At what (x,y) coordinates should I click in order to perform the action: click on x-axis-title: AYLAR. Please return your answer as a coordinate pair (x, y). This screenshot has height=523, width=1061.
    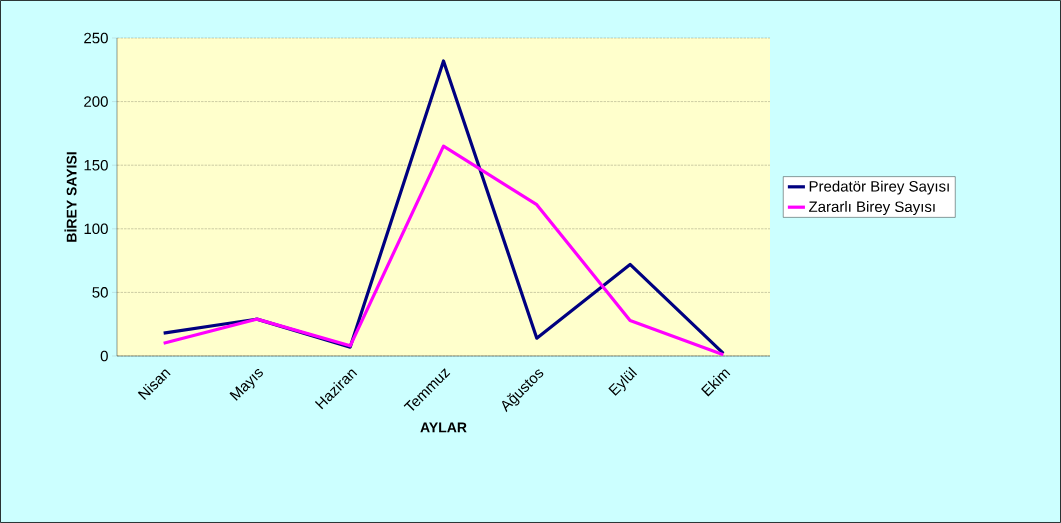
    Looking at the image, I should click on (443, 427).